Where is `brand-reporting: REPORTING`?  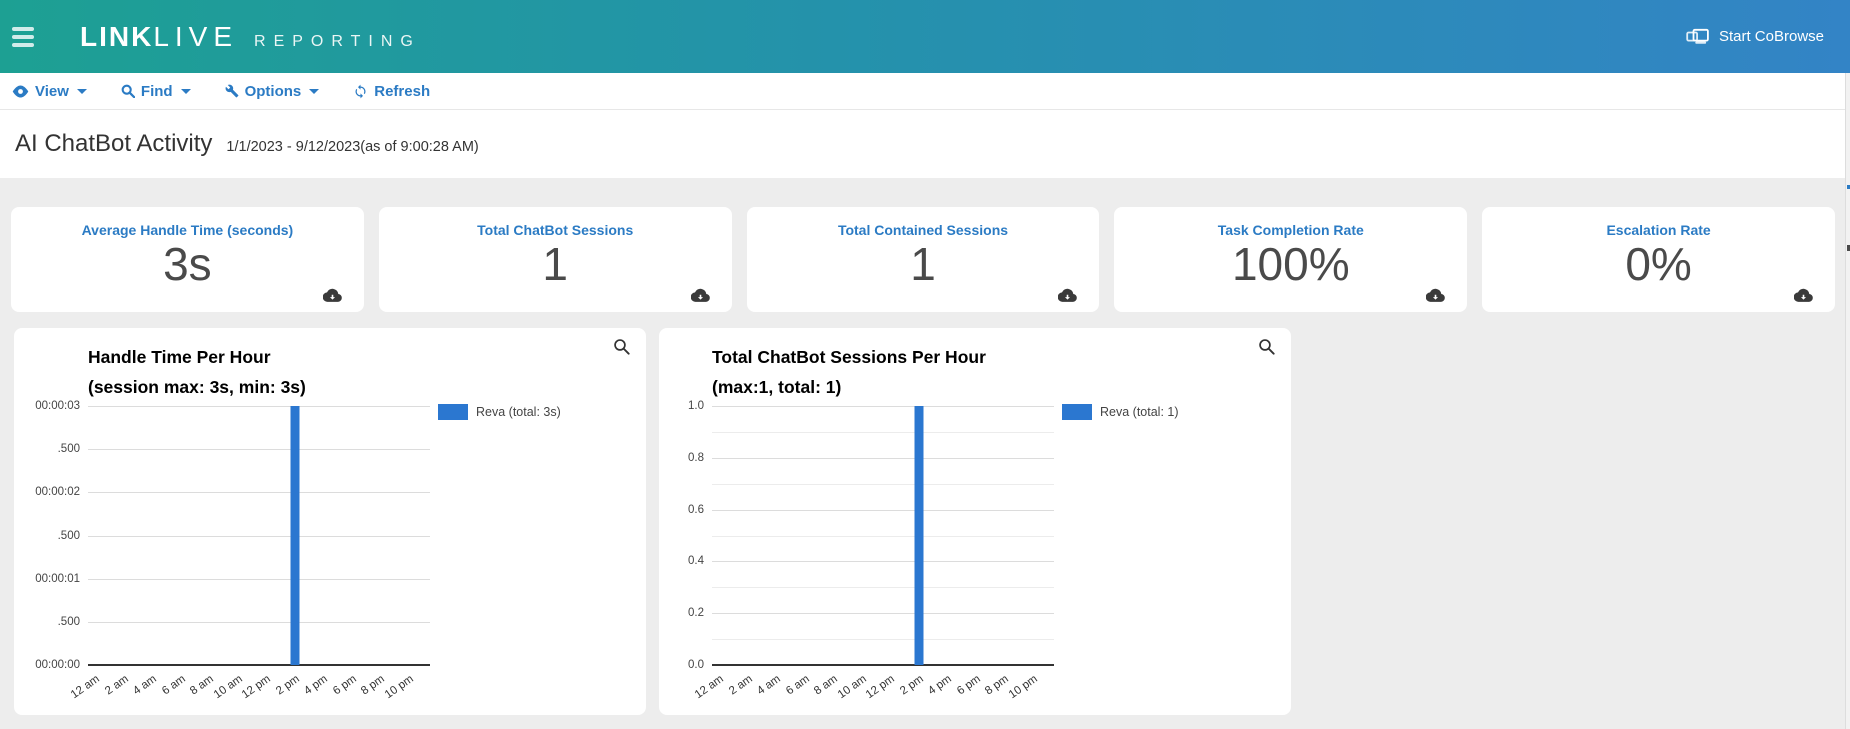
brand-reporting: REPORTING is located at coordinates (337, 41).